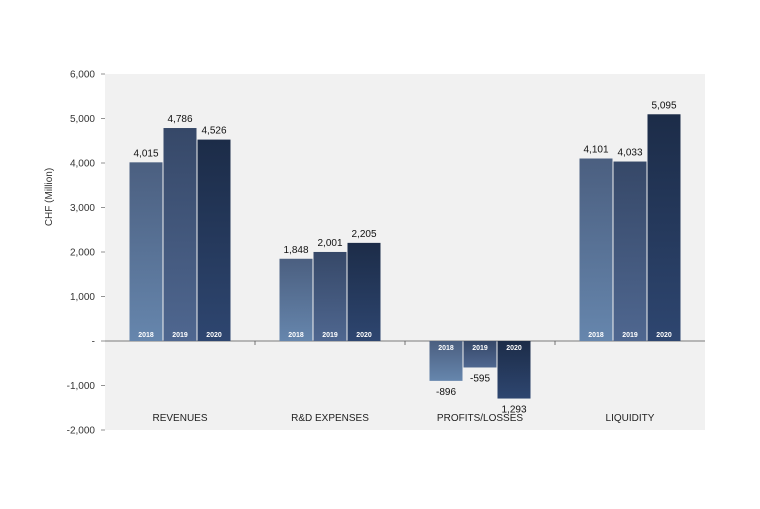 The width and height of the screenshot is (760, 509). What do you see at coordinates (629, 153) in the screenshot?
I see `bar-value-label: 4,033` at bounding box center [629, 153].